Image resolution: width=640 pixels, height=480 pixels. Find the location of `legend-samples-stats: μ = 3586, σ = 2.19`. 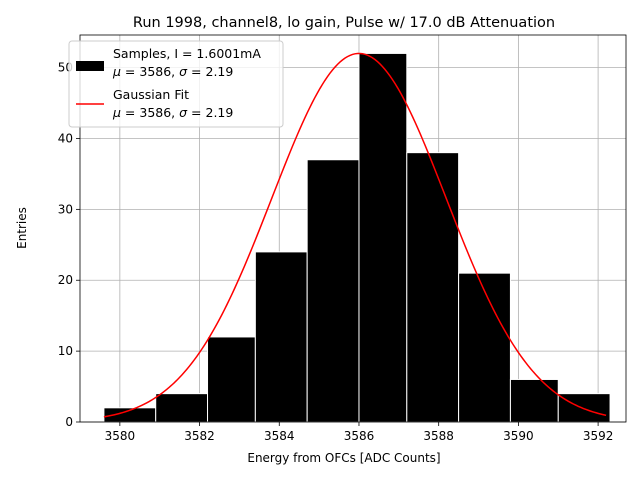

legend-samples-stats: μ = 3586, σ = 2.19 is located at coordinates (172, 71).